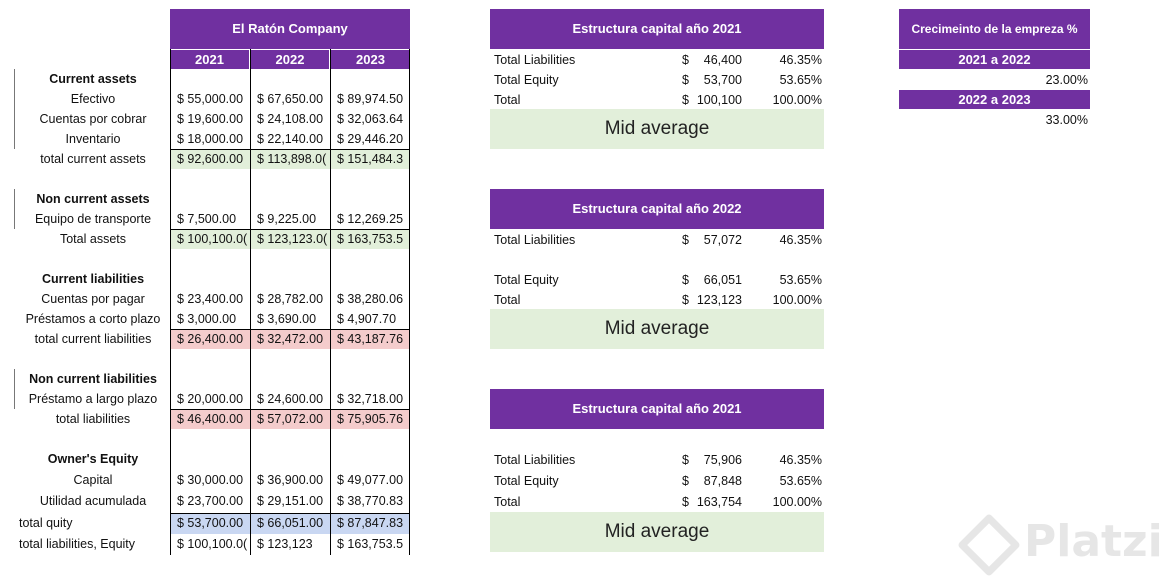  Describe the element at coordinates (370, 523) in the screenshot. I see `value-cell: $ 87,847.83` at that location.